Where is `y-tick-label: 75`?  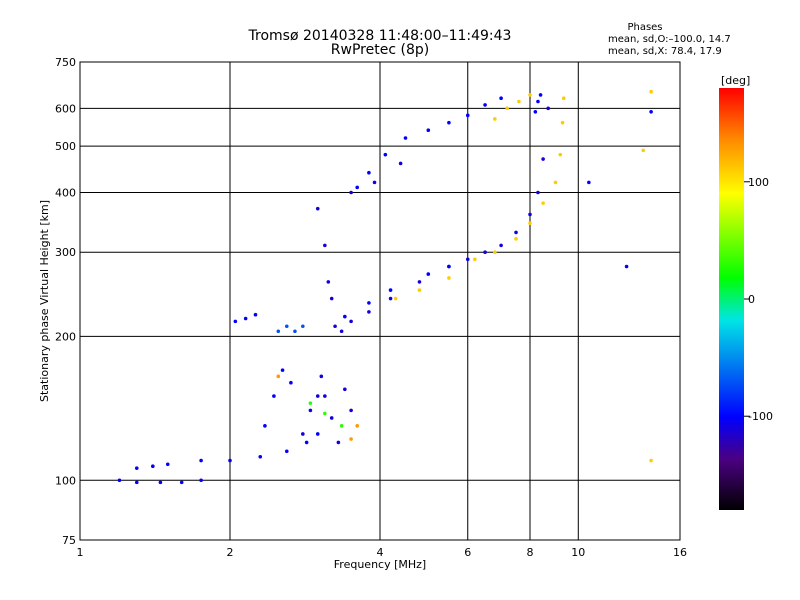
y-tick-label: 75 is located at coordinates (69, 540).